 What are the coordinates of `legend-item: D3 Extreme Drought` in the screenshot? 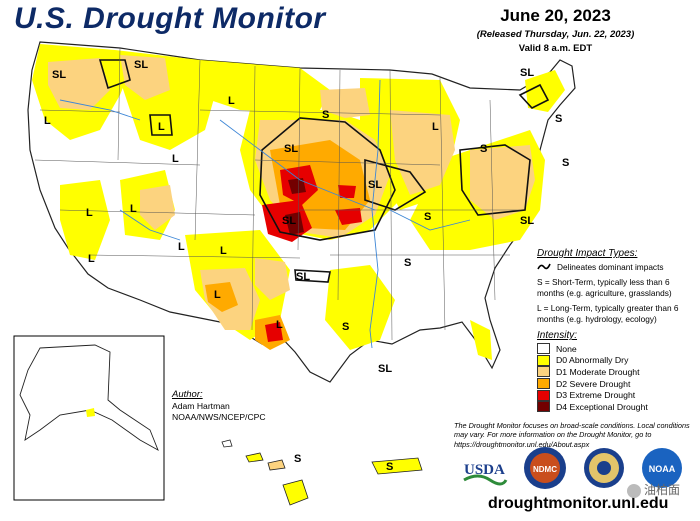 It's located at (617, 395).